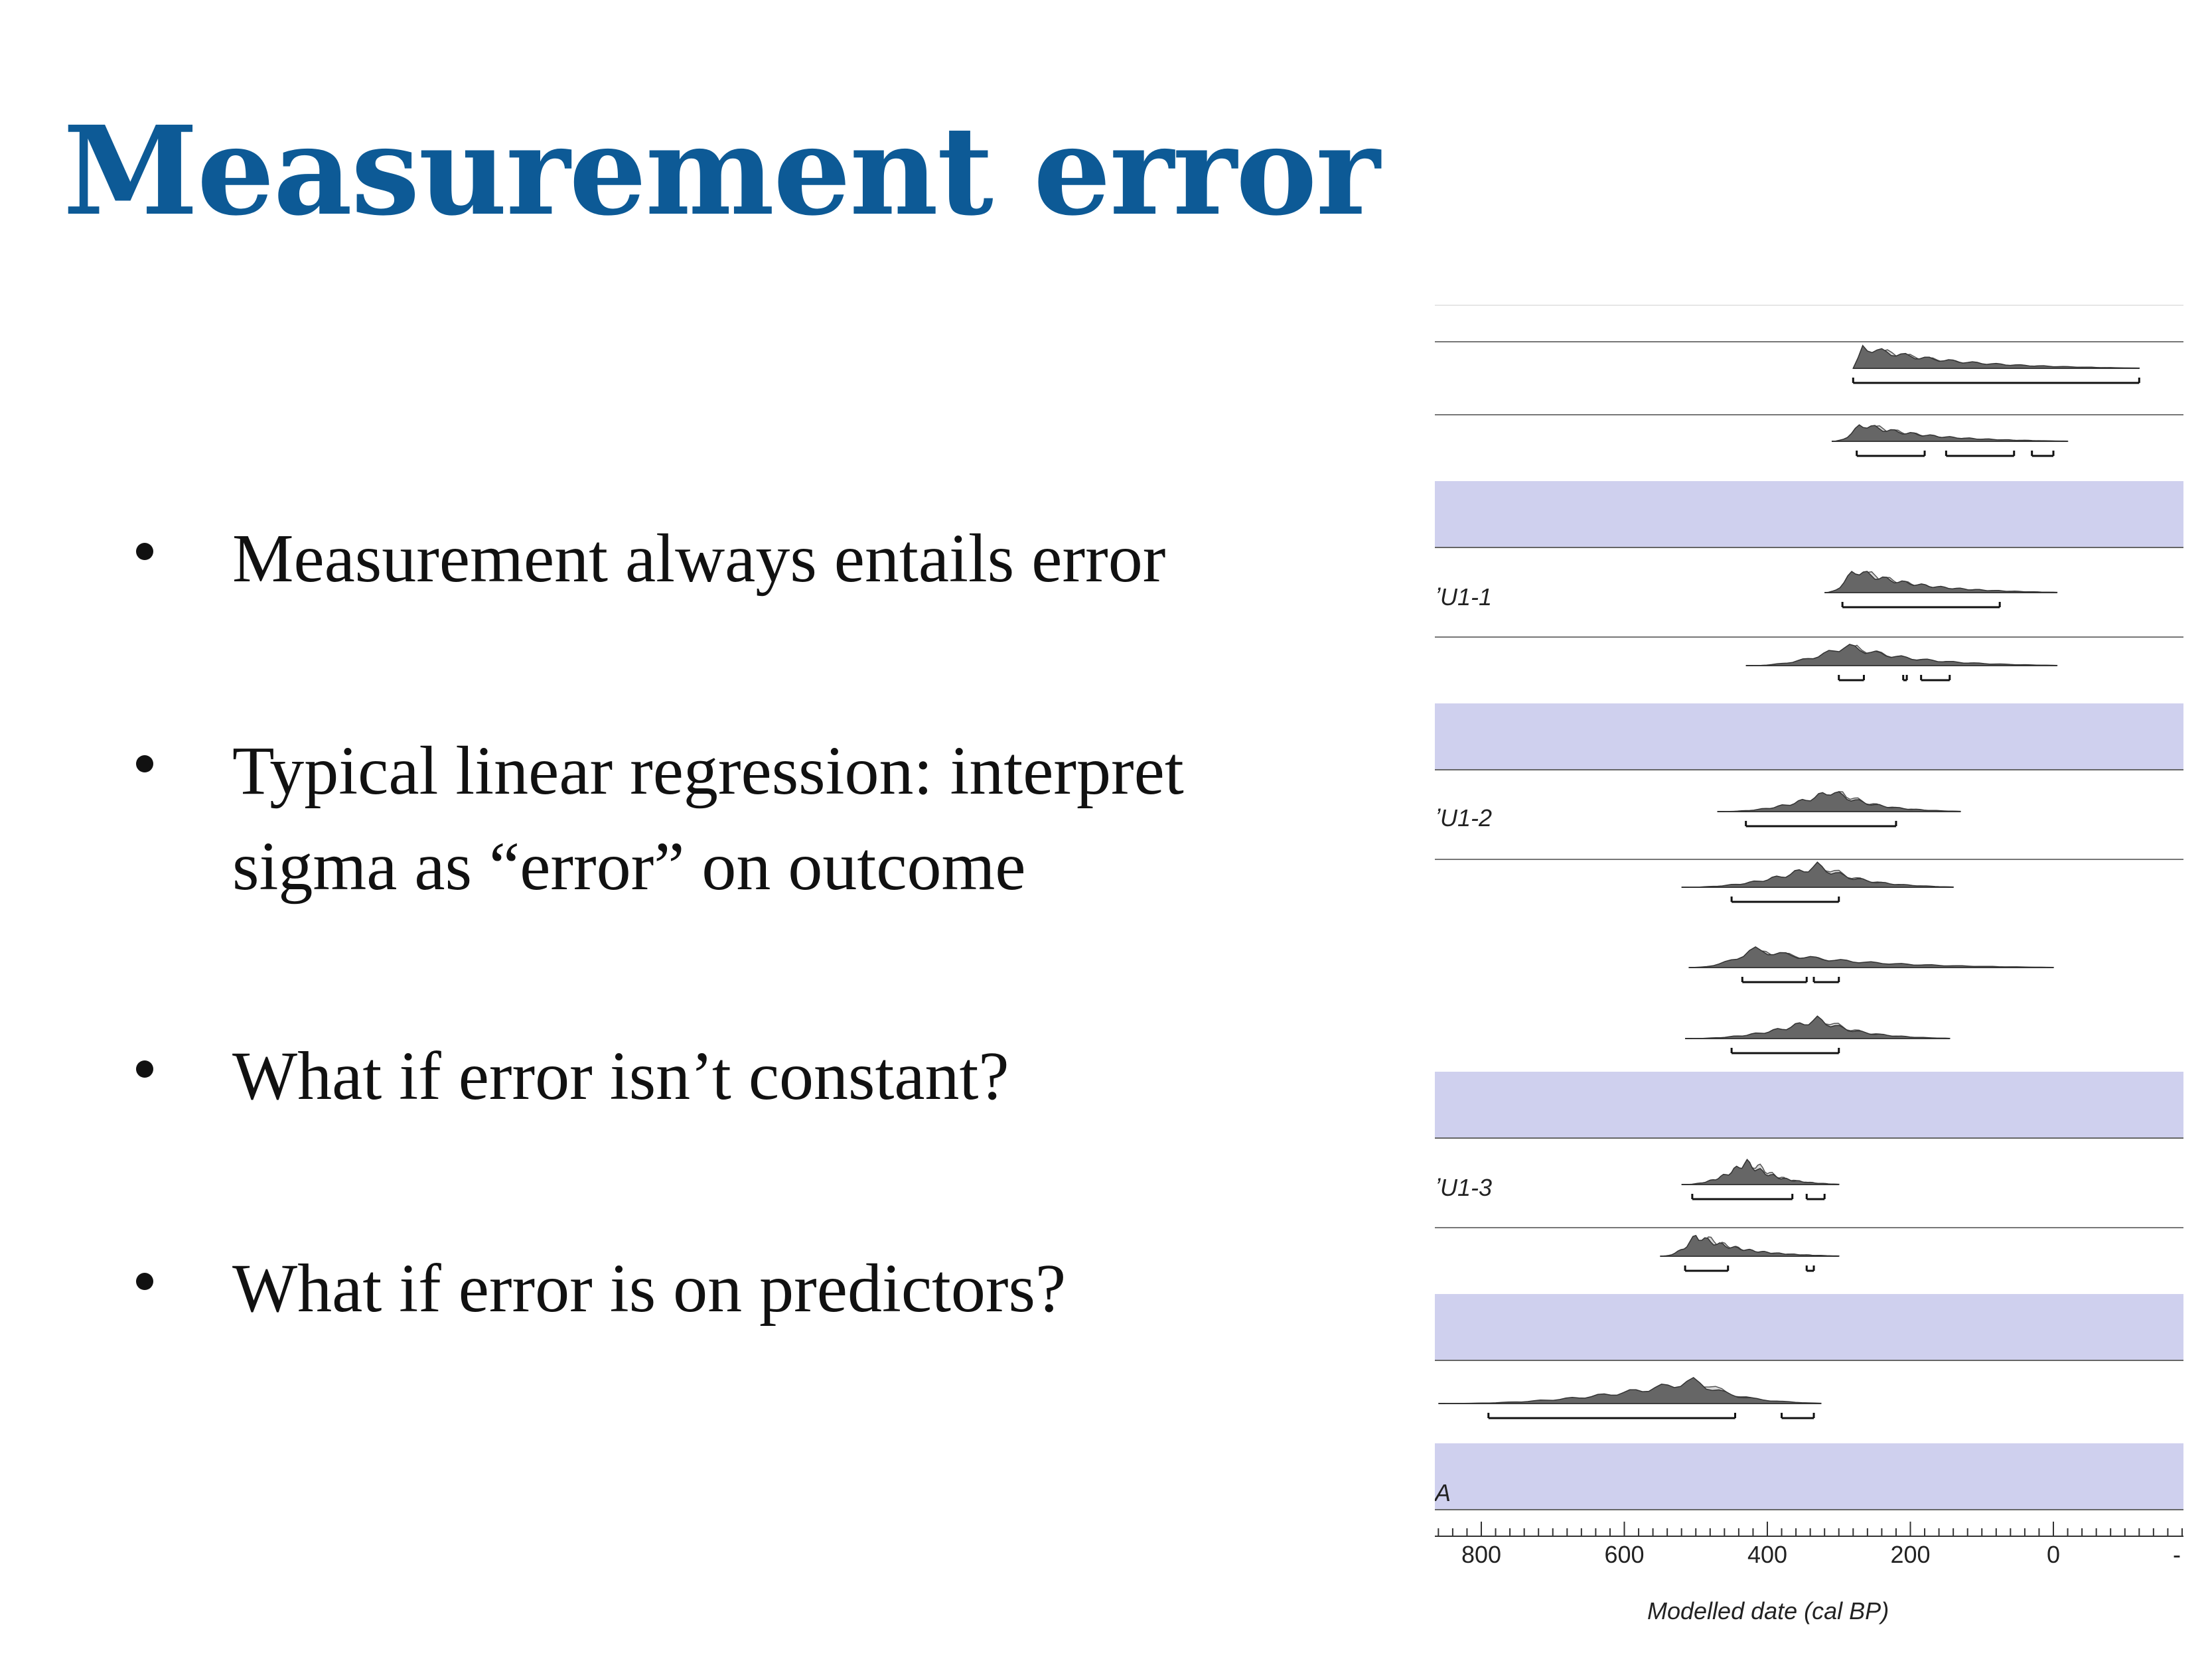 This screenshot has height=1659, width=2212. Describe the element at coordinates (1464, 1187) in the screenshot. I see `row-label: ʼU1-3` at that location.